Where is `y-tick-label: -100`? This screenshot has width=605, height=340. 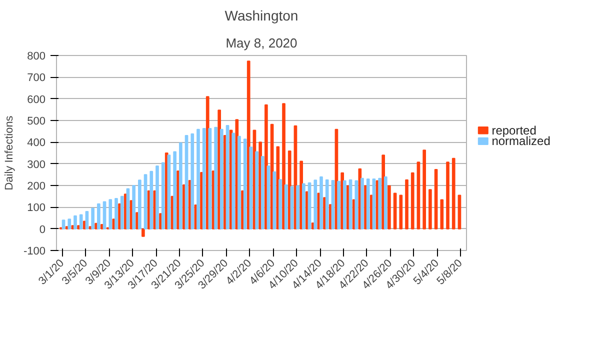
y-tick-label: -100 is located at coordinates (34, 252).